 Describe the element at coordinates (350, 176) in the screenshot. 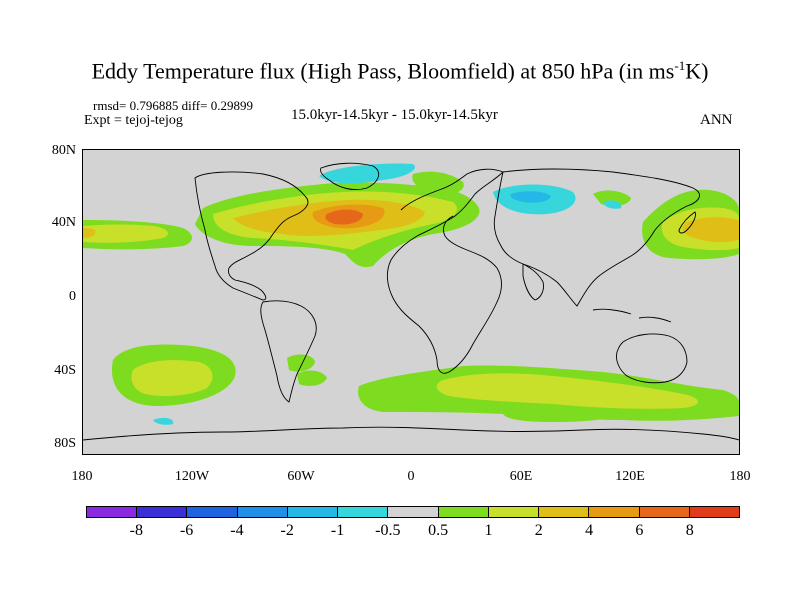

I see `greenland-coast` at that location.